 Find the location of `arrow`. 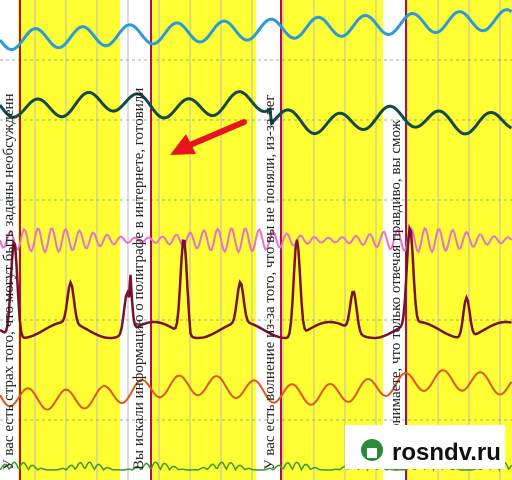

arrow is located at coordinates (208, 137).